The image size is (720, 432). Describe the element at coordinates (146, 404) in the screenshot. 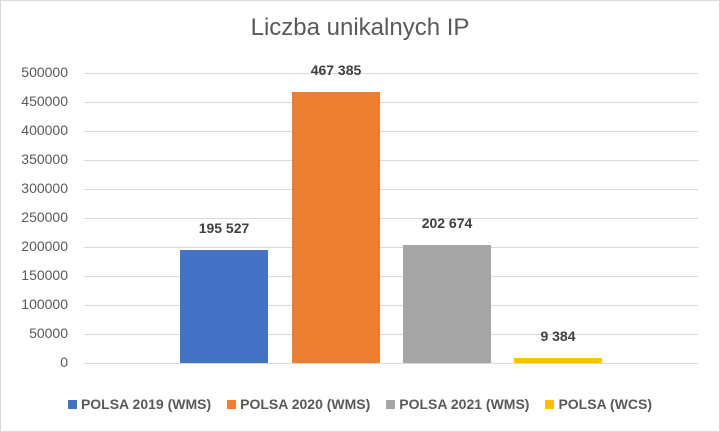

I see `legend-label: POLSA 2019 (WMS)` at that location.